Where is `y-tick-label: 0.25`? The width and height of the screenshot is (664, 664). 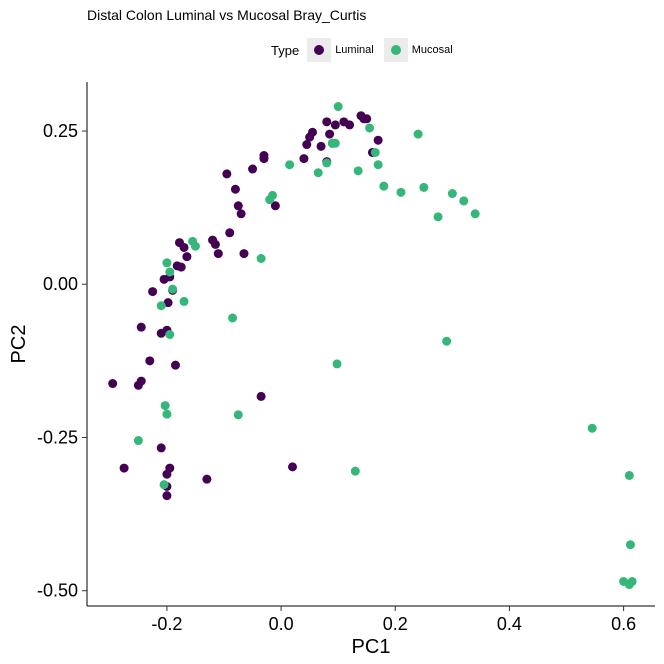
y-tick-label: 0.25 is located at coordinates (60, 131).